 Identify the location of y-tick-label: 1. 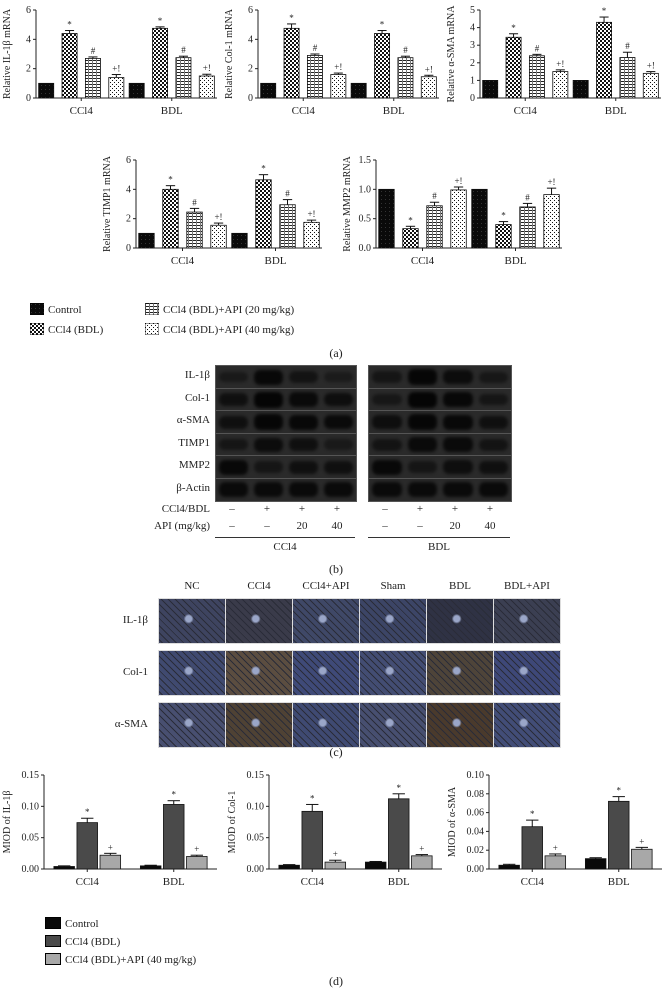
(472, 80).